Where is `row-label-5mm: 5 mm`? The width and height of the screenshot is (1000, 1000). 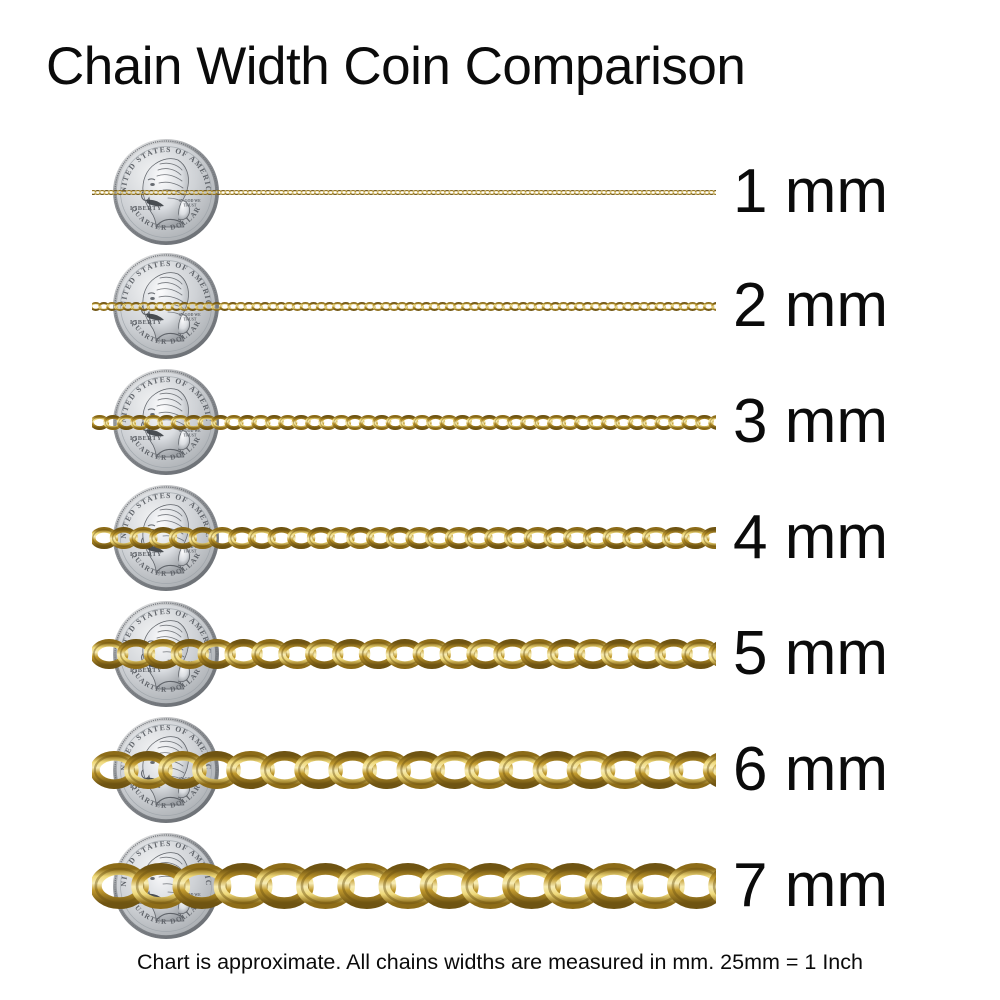
row-label-5mm: 5 mm is located at coordinates (810, 653).